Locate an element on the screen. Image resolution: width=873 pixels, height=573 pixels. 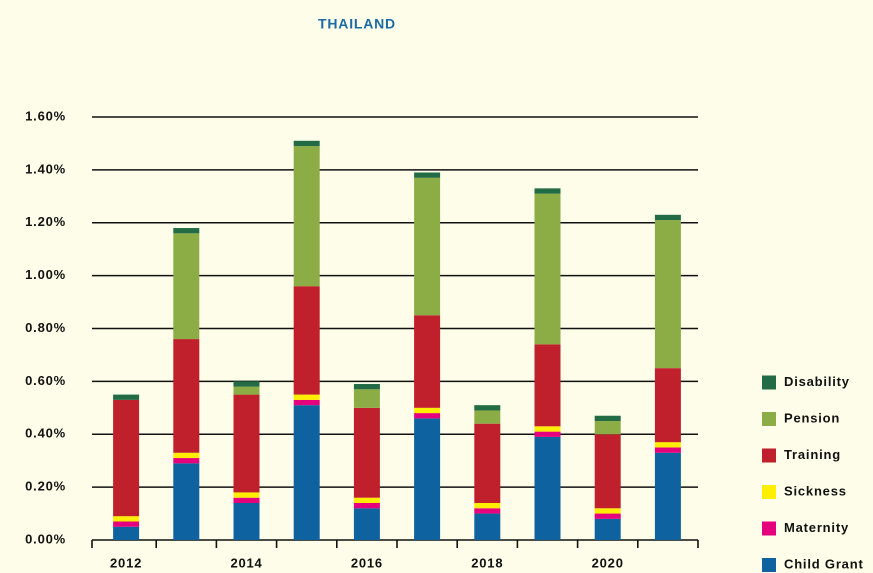
x-tick-label: 2016 is located at coordinates (367, 562).